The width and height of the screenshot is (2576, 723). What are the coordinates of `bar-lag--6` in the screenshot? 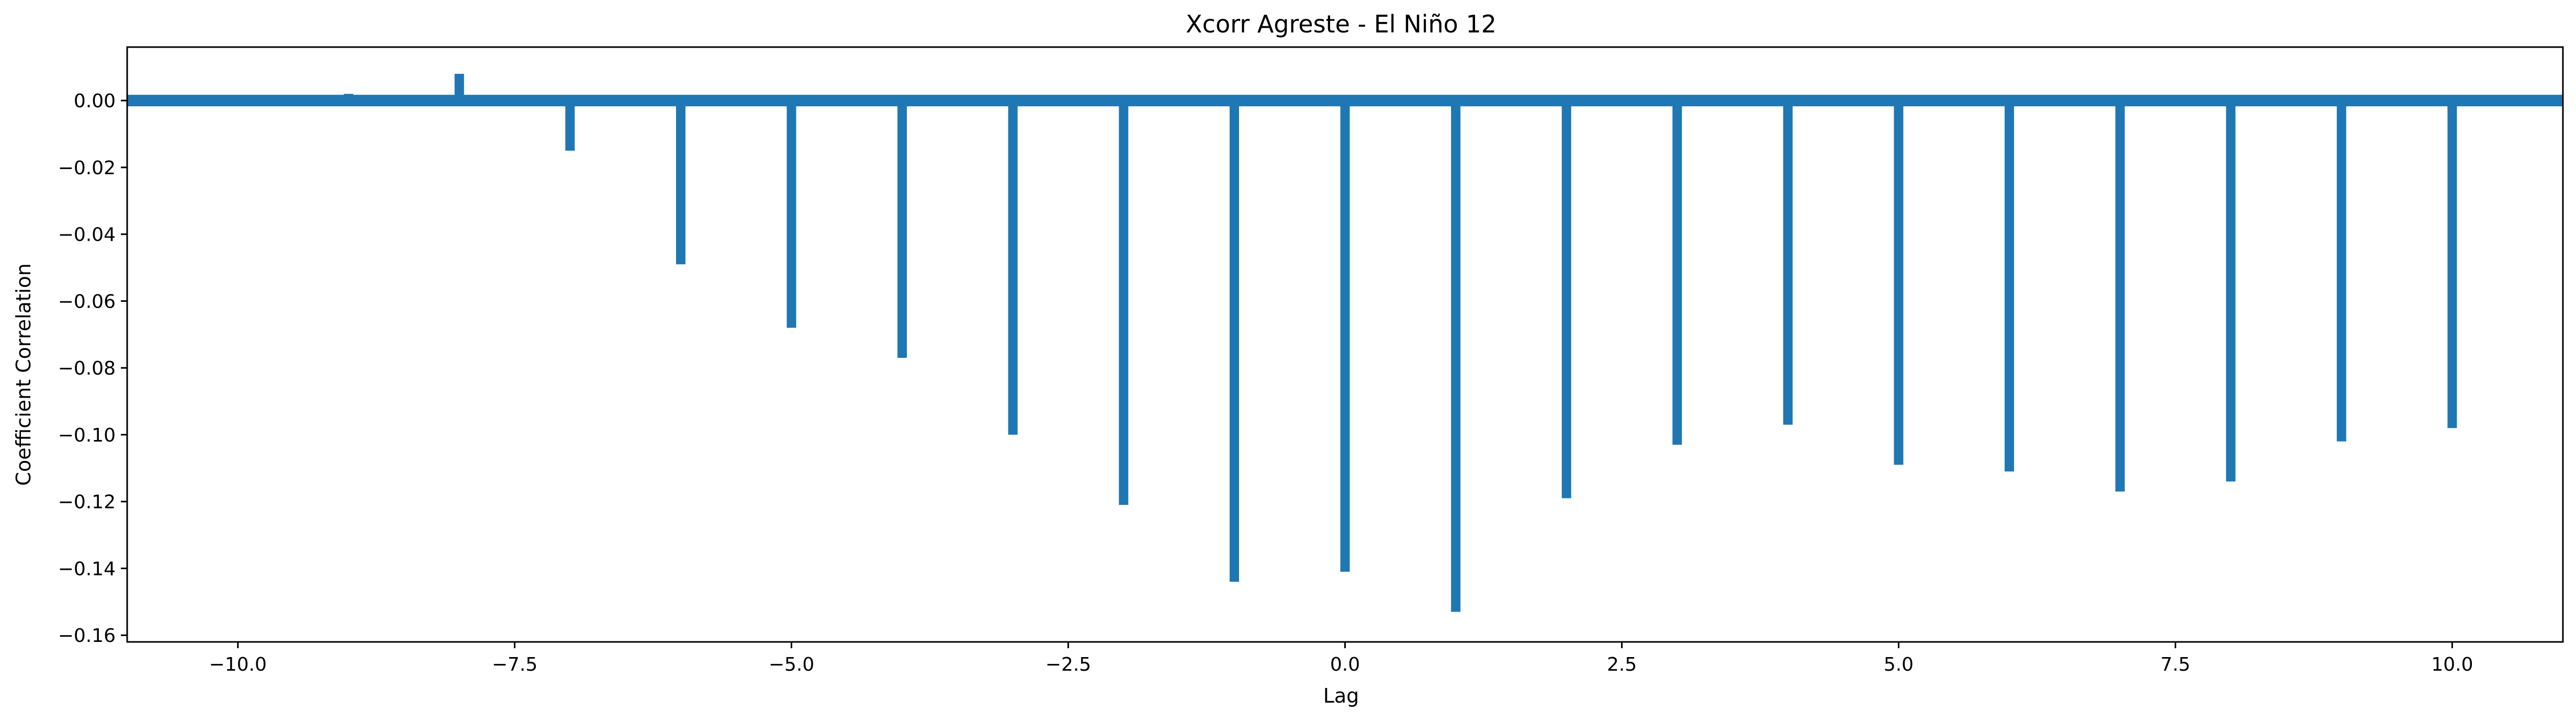 It's located at (680, 183).